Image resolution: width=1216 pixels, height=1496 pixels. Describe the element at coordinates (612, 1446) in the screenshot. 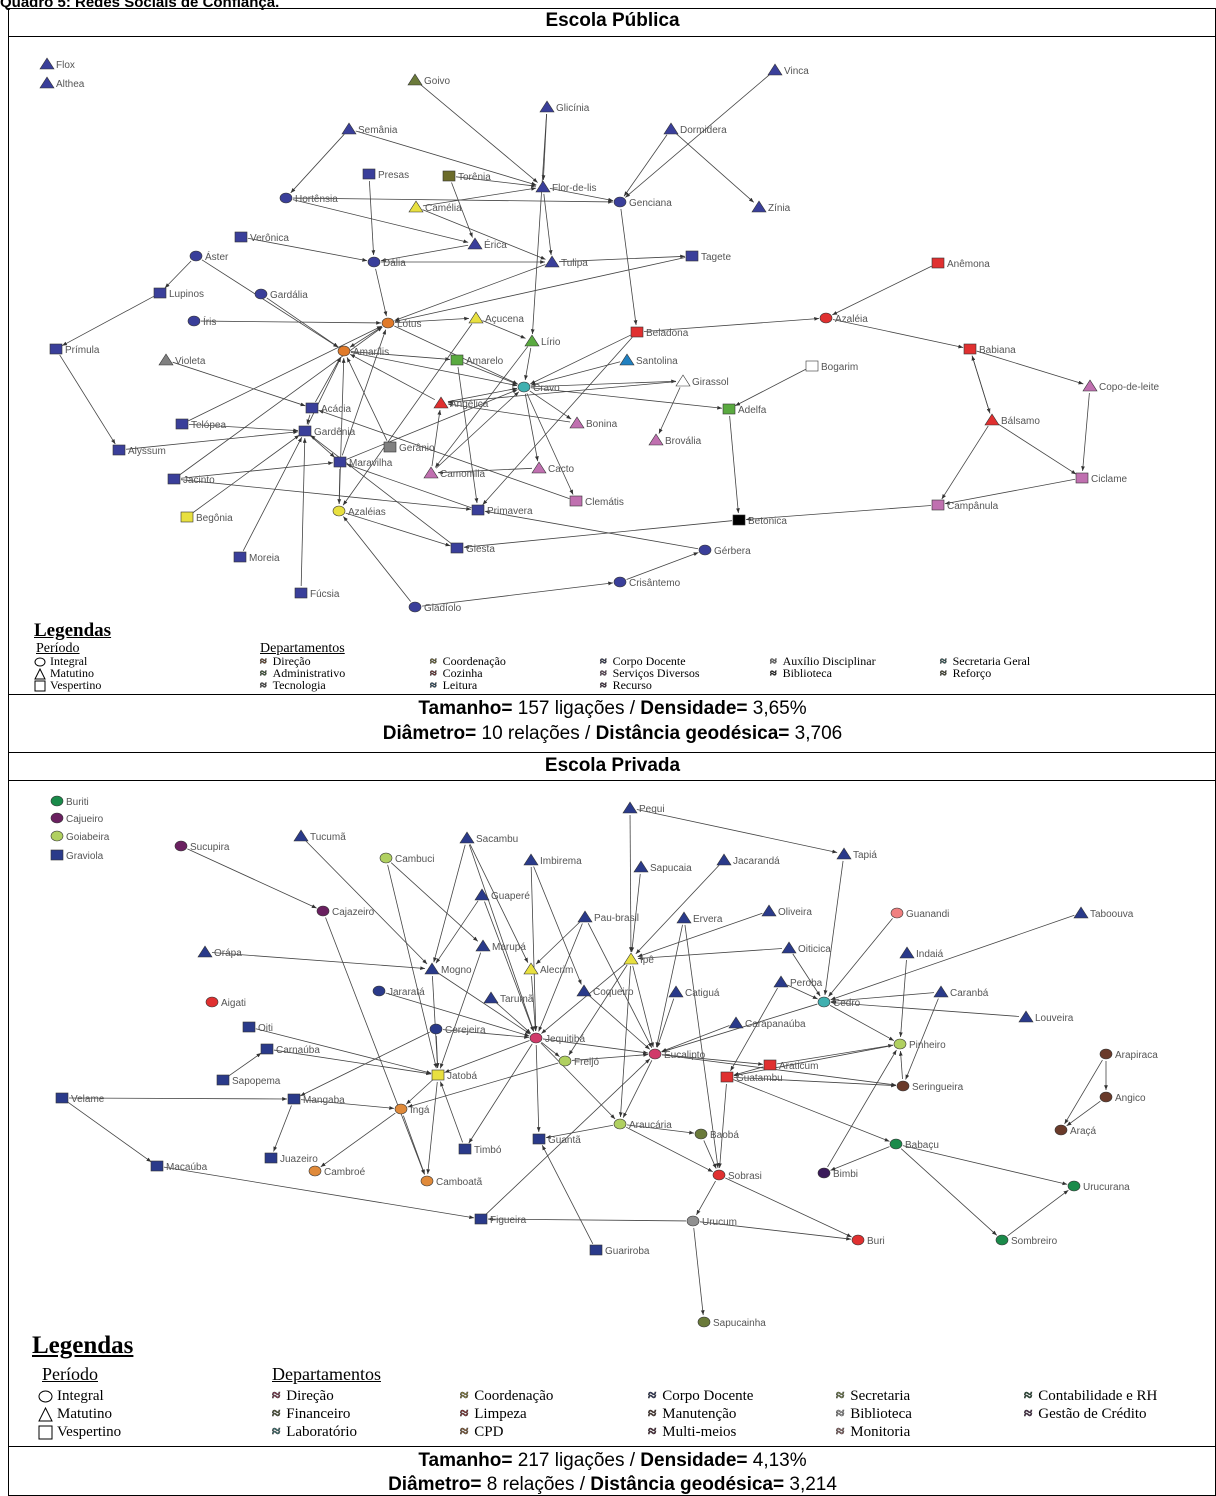

I see `divider` at that location.